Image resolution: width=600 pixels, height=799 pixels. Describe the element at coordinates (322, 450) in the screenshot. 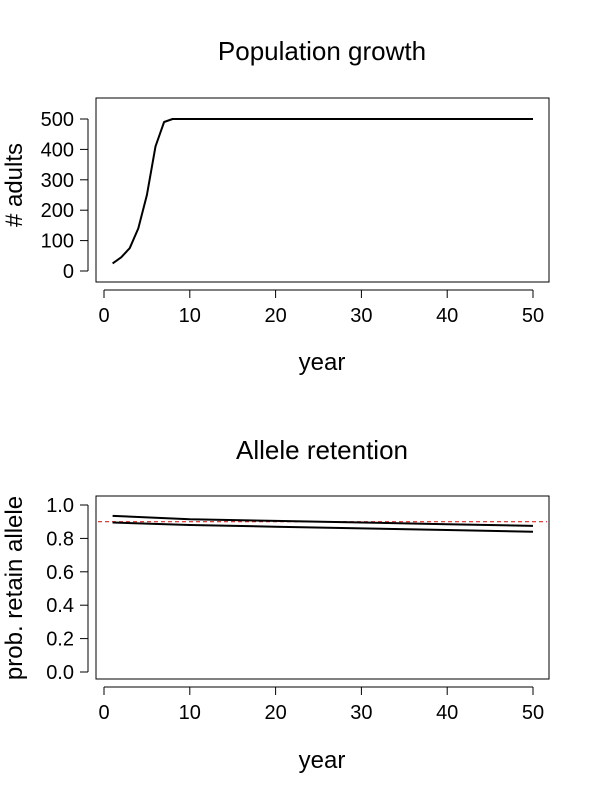

I see `chart-title: Allele retention` at that location.